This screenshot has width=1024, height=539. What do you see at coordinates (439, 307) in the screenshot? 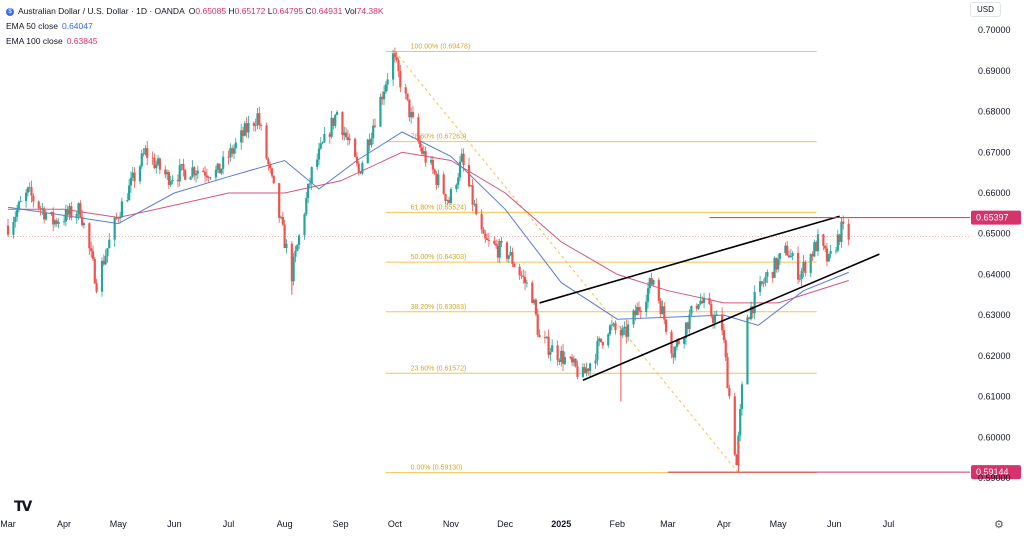
I see `fib-level-label: 38.20% (0.63083)` at bounding box center [439, 307].